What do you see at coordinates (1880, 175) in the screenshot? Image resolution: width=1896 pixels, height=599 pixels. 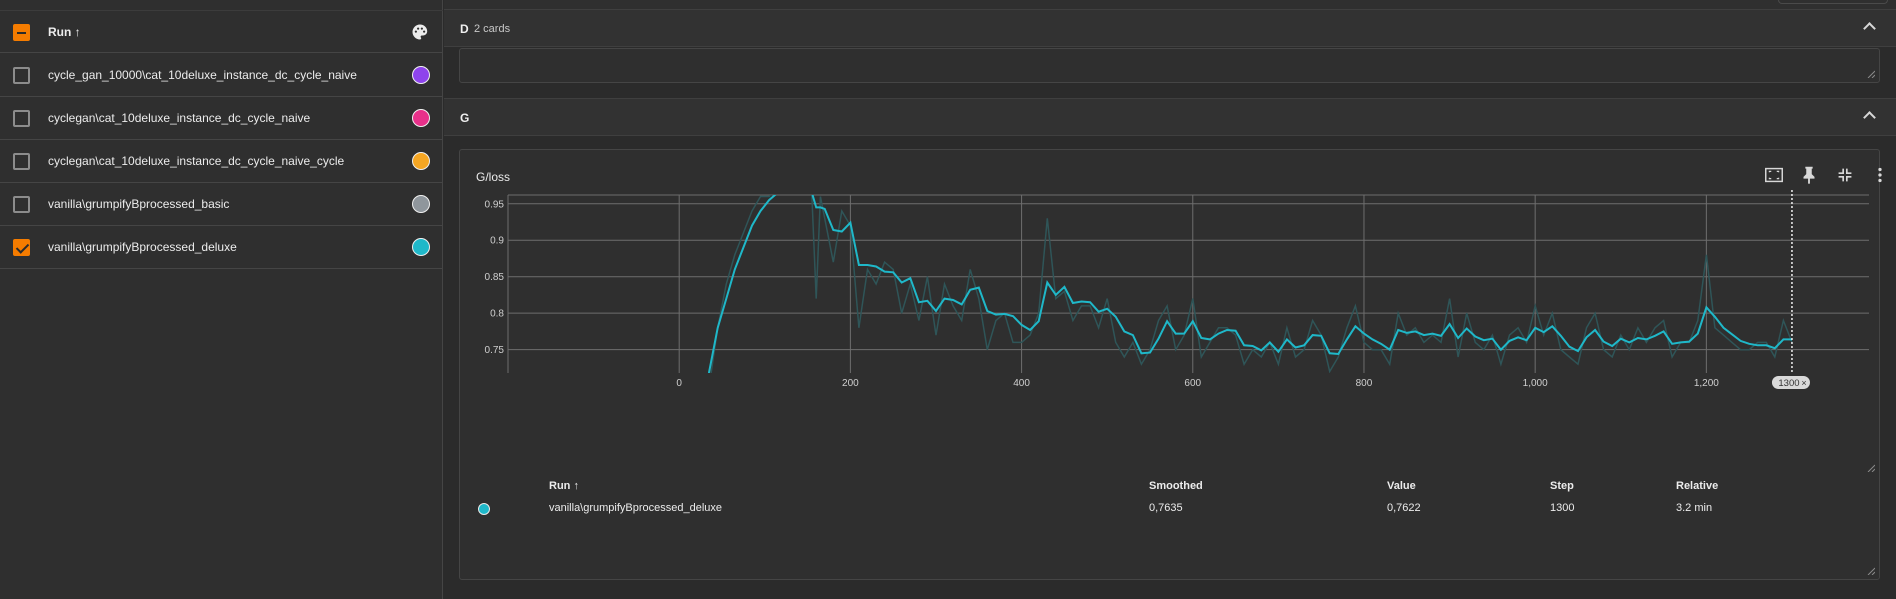 I see `more-vert-icon` at bounding box center [1880, 175].